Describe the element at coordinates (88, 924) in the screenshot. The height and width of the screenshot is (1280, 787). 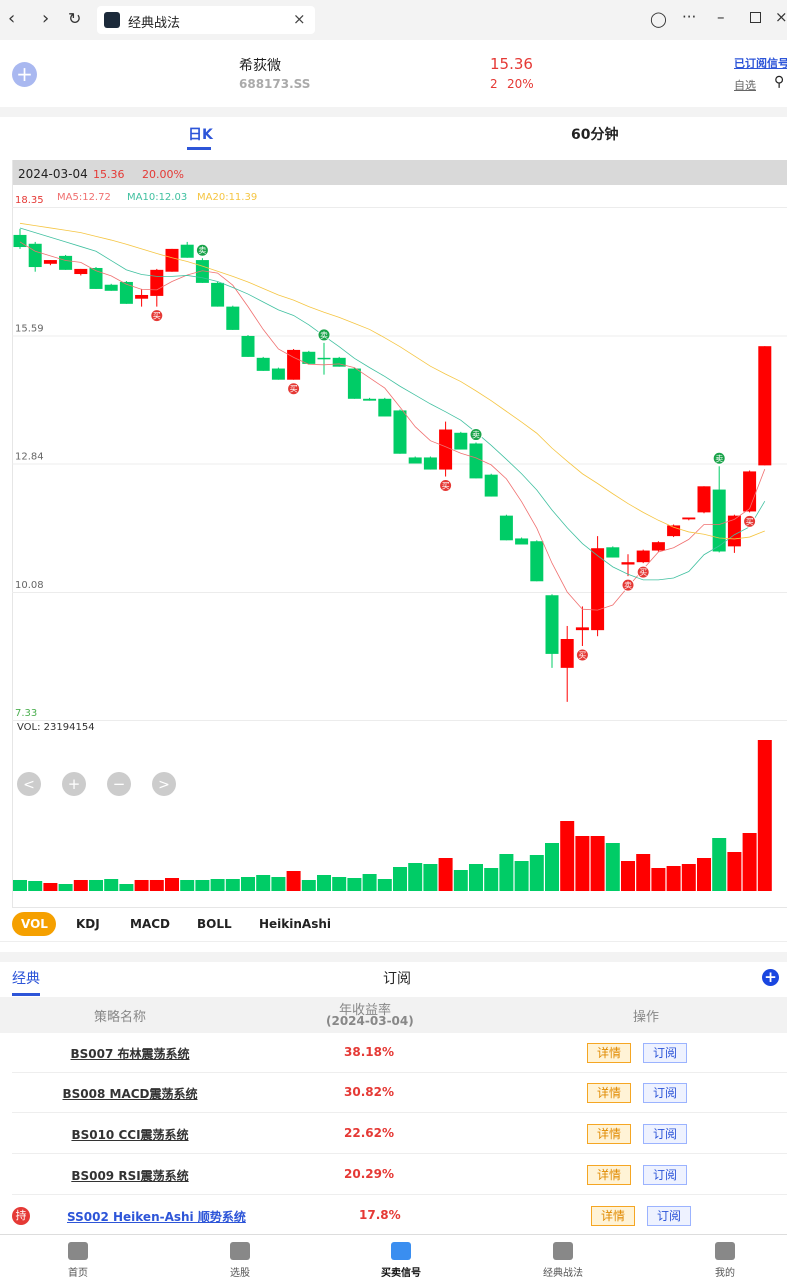
I see `indicator-tab: KDJ` at that location.